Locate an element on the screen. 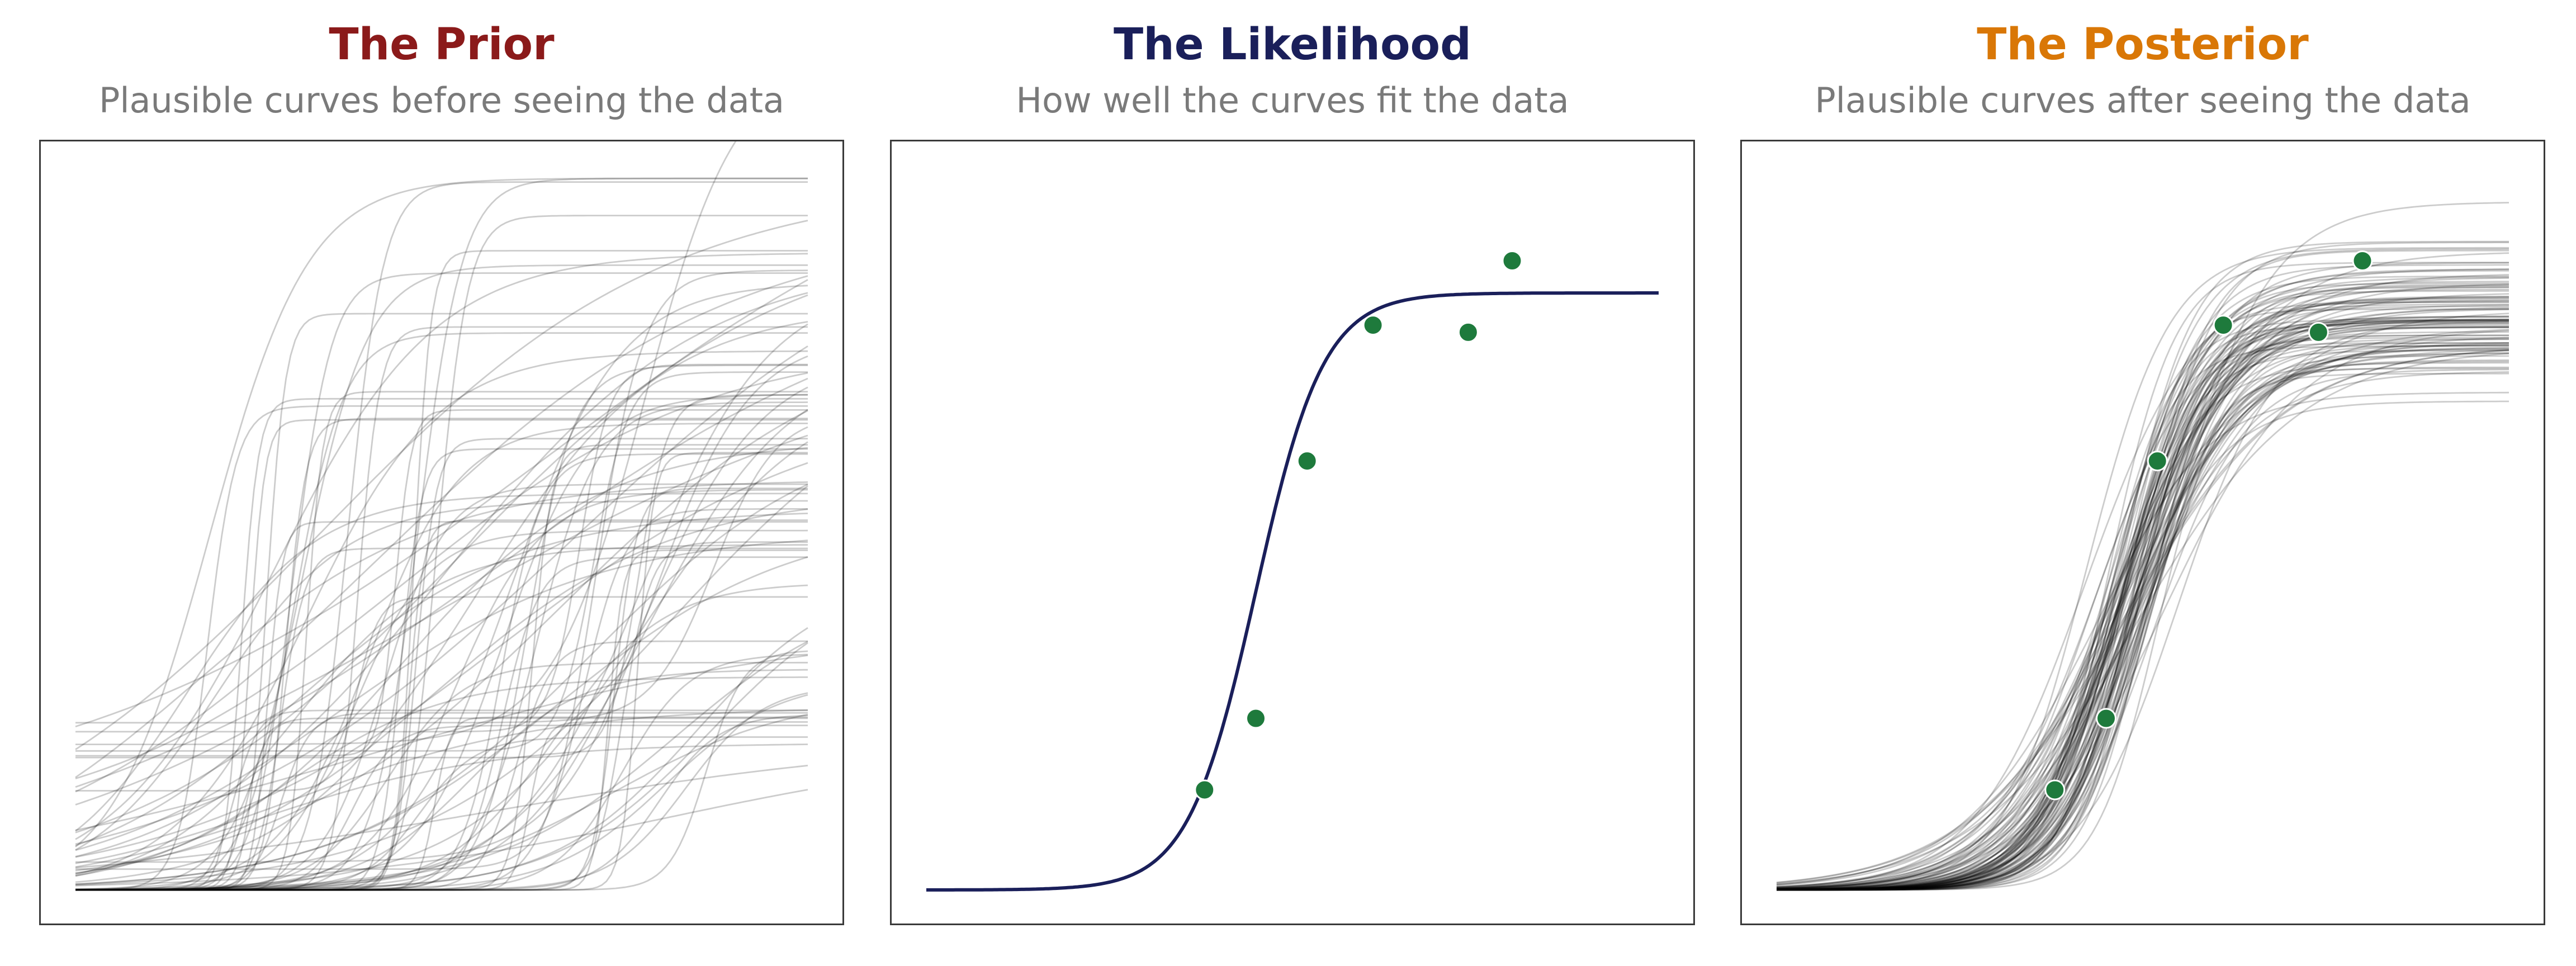 This screenshot has width=2576, height=966. prior-subtitle: Plausible curves before seeing the data is located at coordinates (441, 100).